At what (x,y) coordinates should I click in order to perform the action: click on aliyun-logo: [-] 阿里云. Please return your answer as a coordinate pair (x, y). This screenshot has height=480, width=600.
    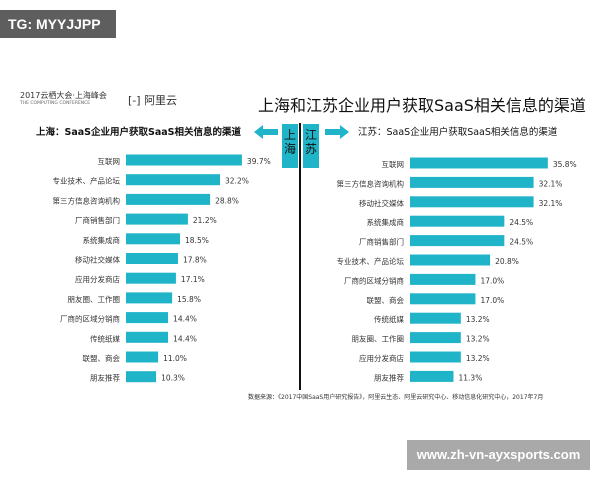
    Looking at the image, I should click on (153, 100).